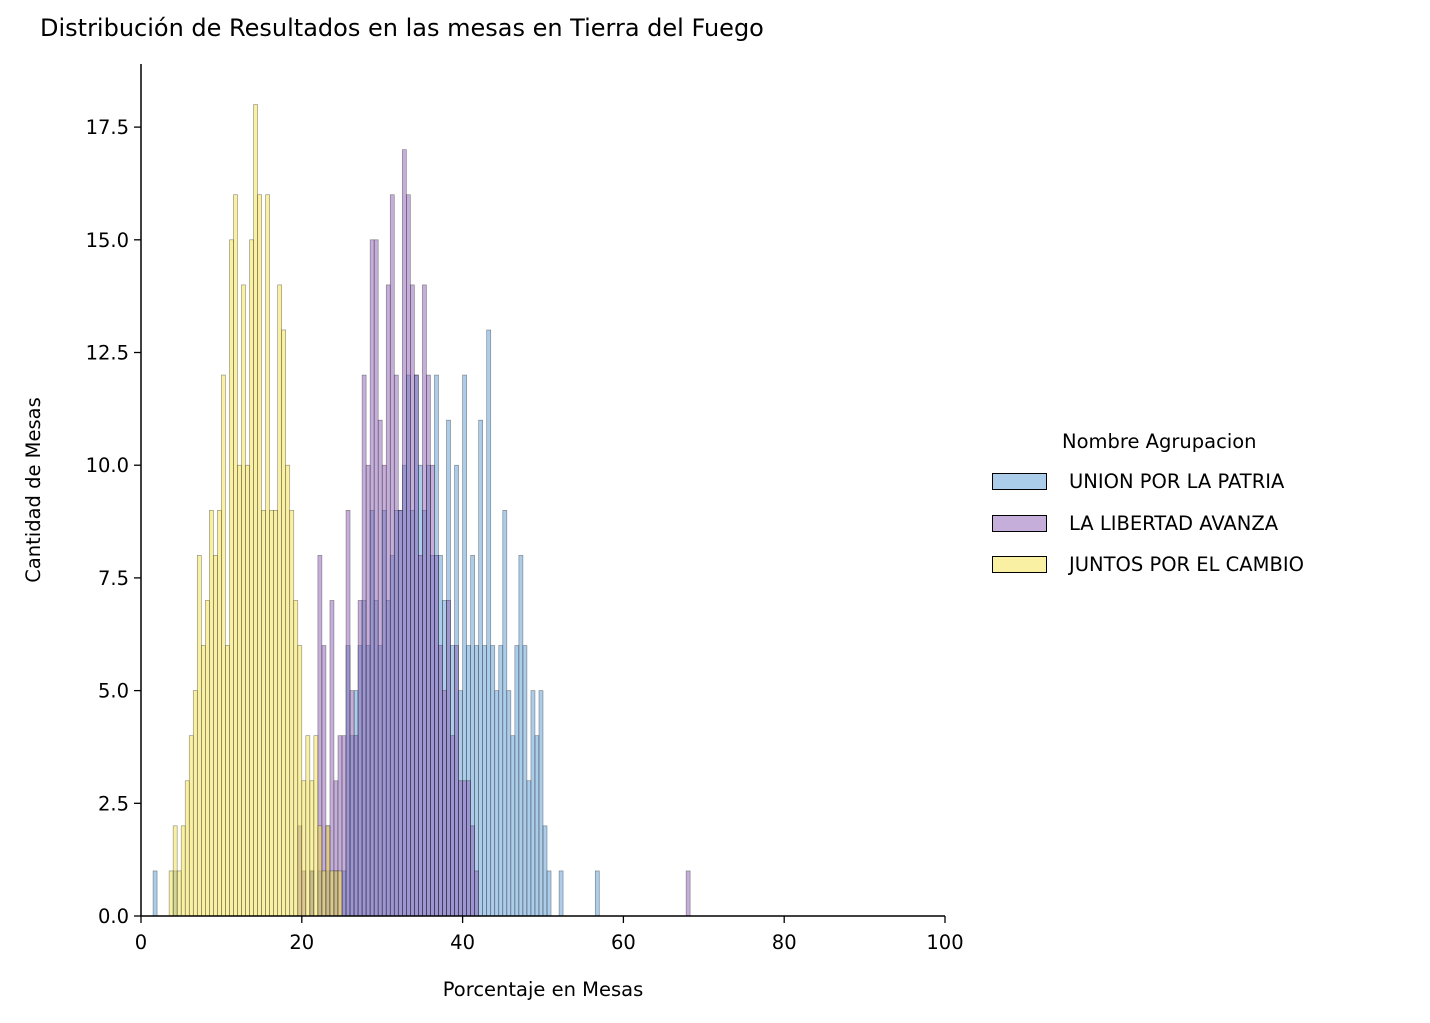  I want to click on y-tick-label: 12.5, so click(107, 353).